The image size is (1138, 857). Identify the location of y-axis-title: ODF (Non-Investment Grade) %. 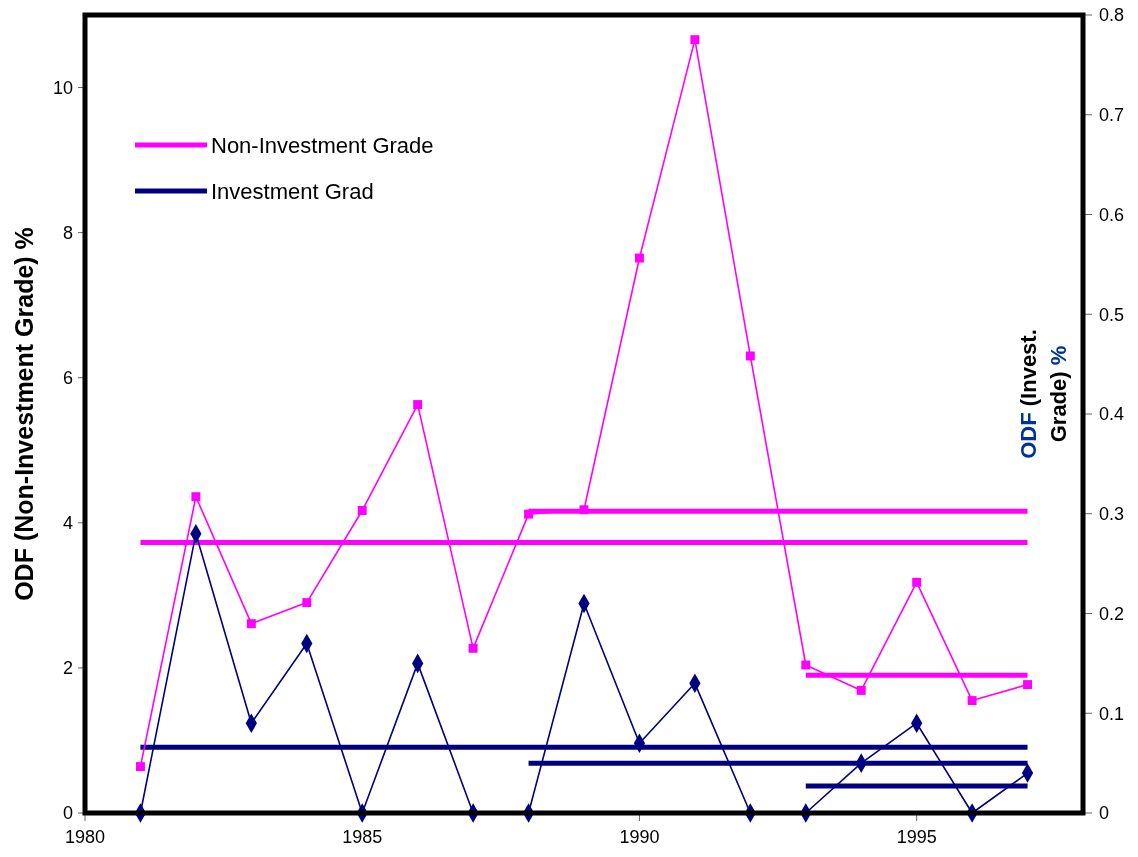
(24, 414).